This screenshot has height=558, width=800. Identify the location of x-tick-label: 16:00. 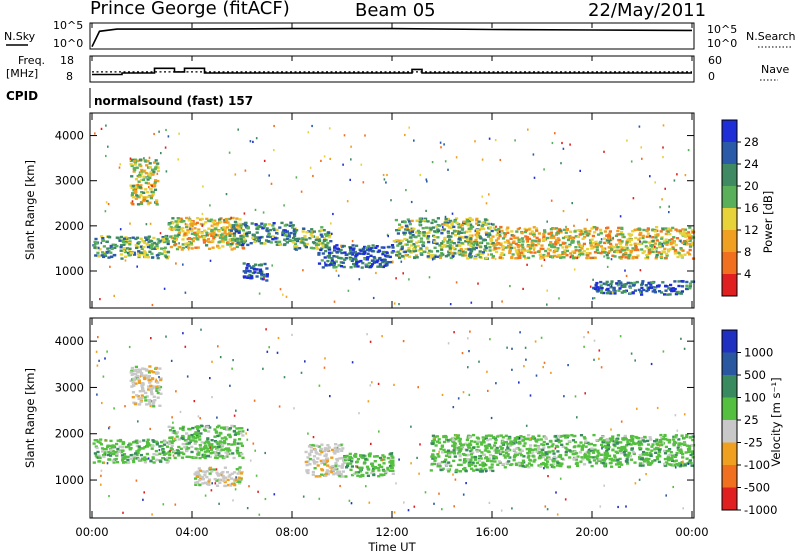
(491, 532).